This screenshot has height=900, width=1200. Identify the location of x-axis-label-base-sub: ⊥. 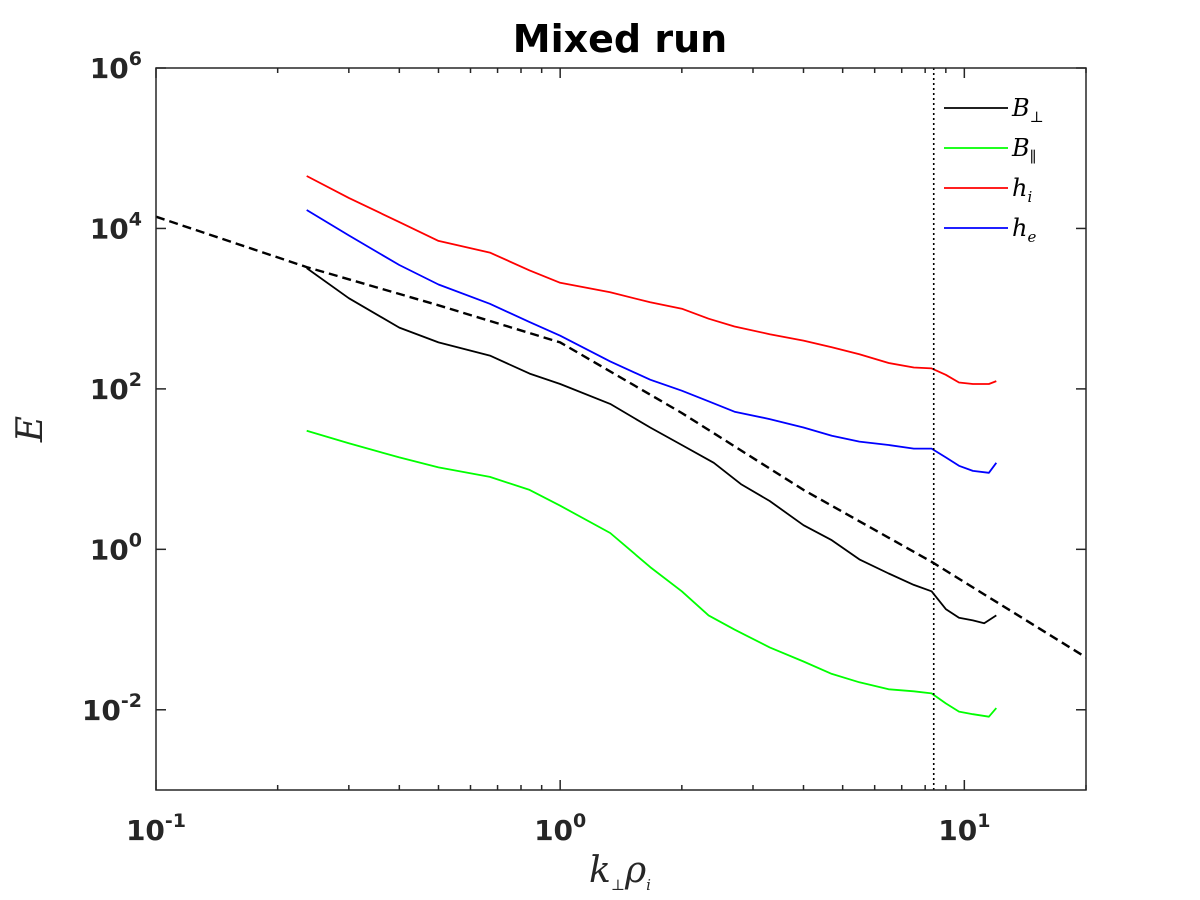
(618, 885).